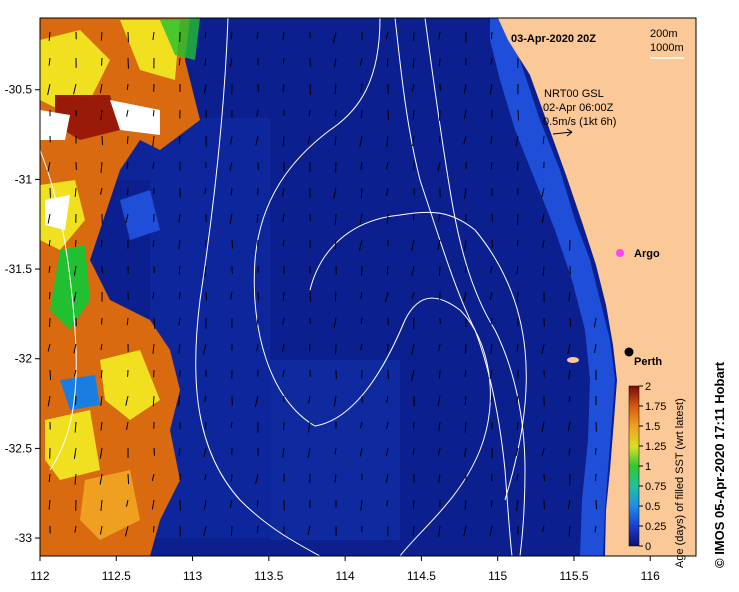 Image resolution: width=739 pixels, height=592 pixels. What do you see at coordinates (578, 108) in the screenshot?
I see `currents-time: 02-Apr 06:00Z` at bounding box center [578, 108].